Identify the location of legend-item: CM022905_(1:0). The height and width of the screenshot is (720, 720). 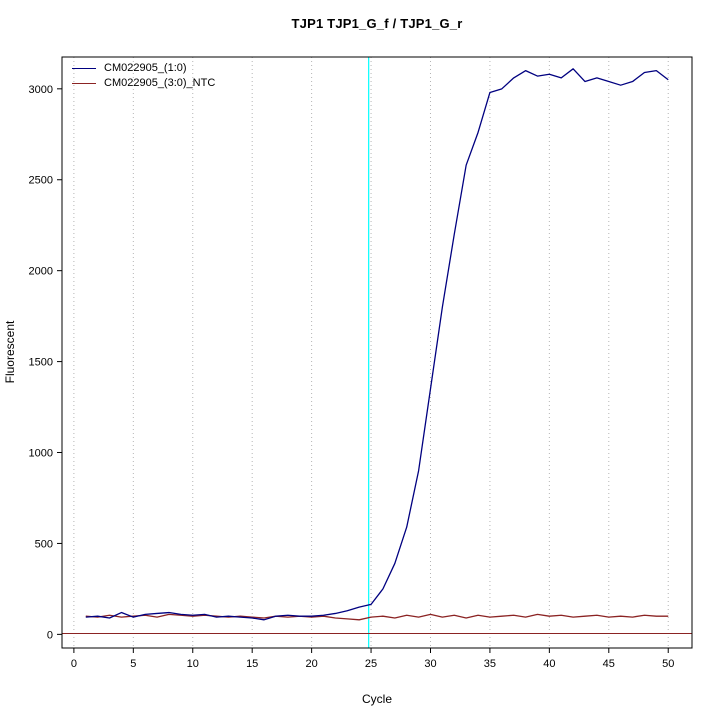
(143, 68).